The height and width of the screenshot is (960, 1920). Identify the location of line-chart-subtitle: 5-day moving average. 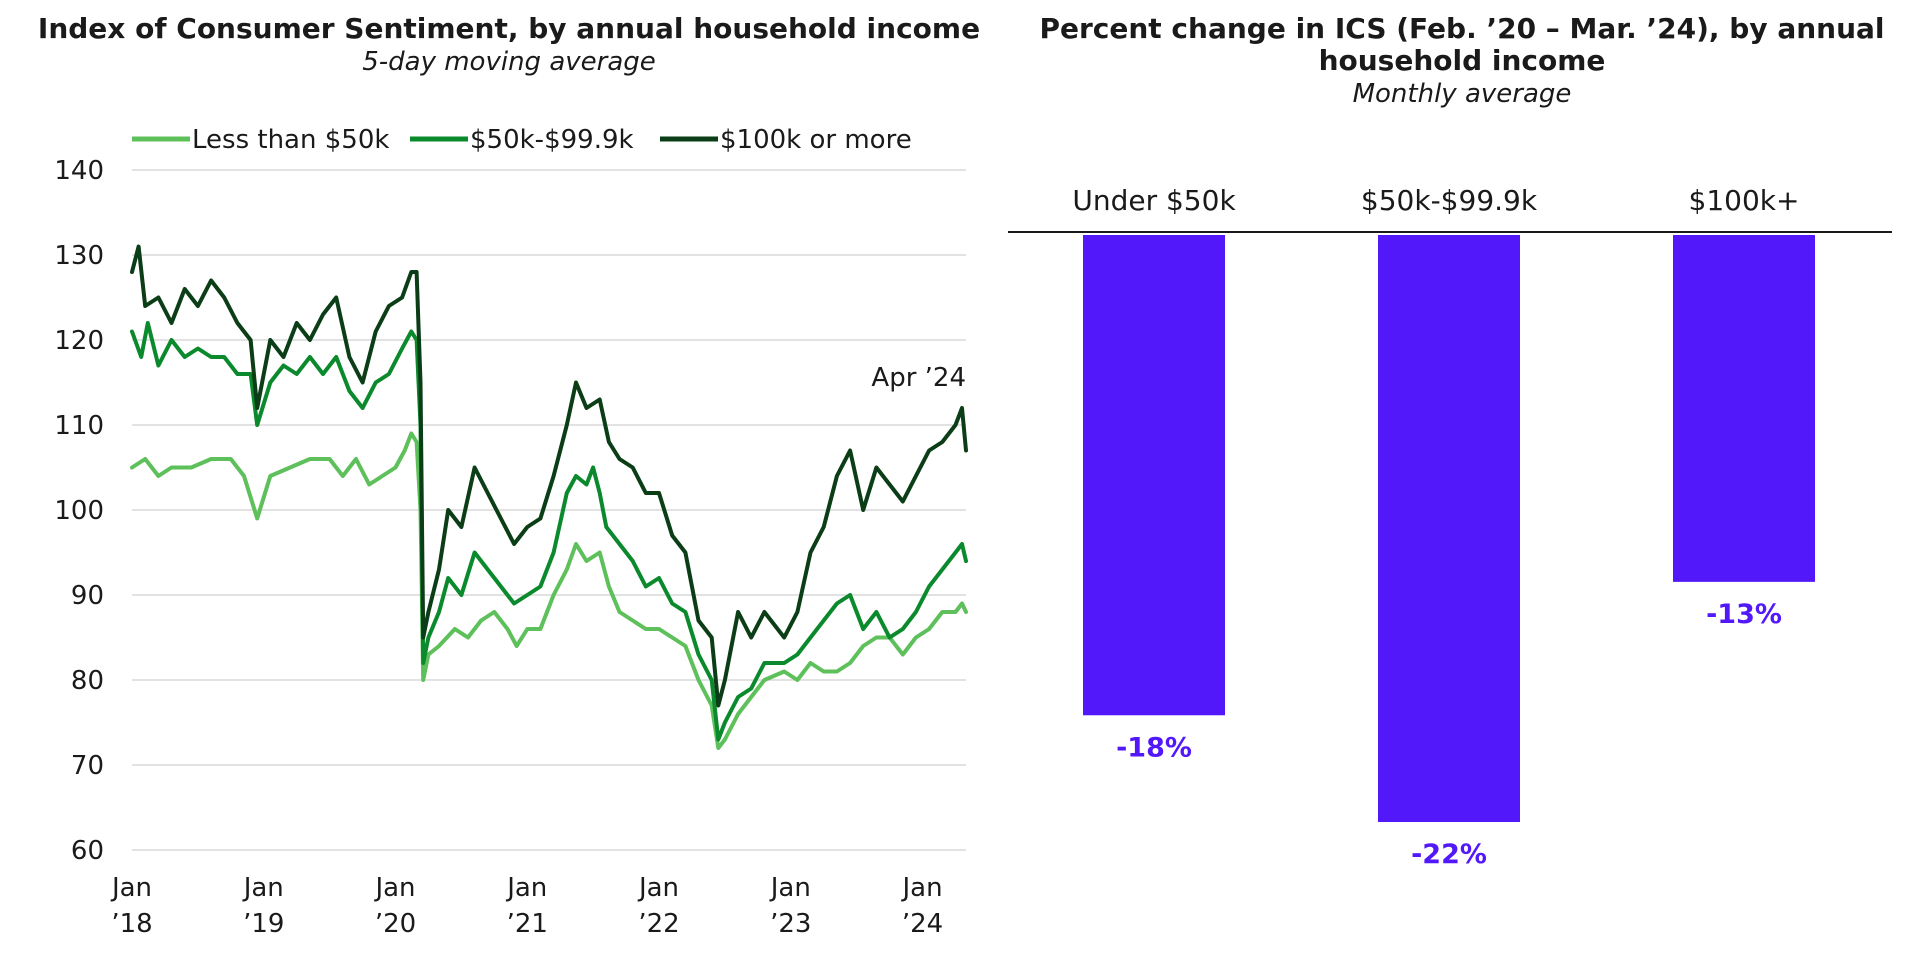
(509, 62).